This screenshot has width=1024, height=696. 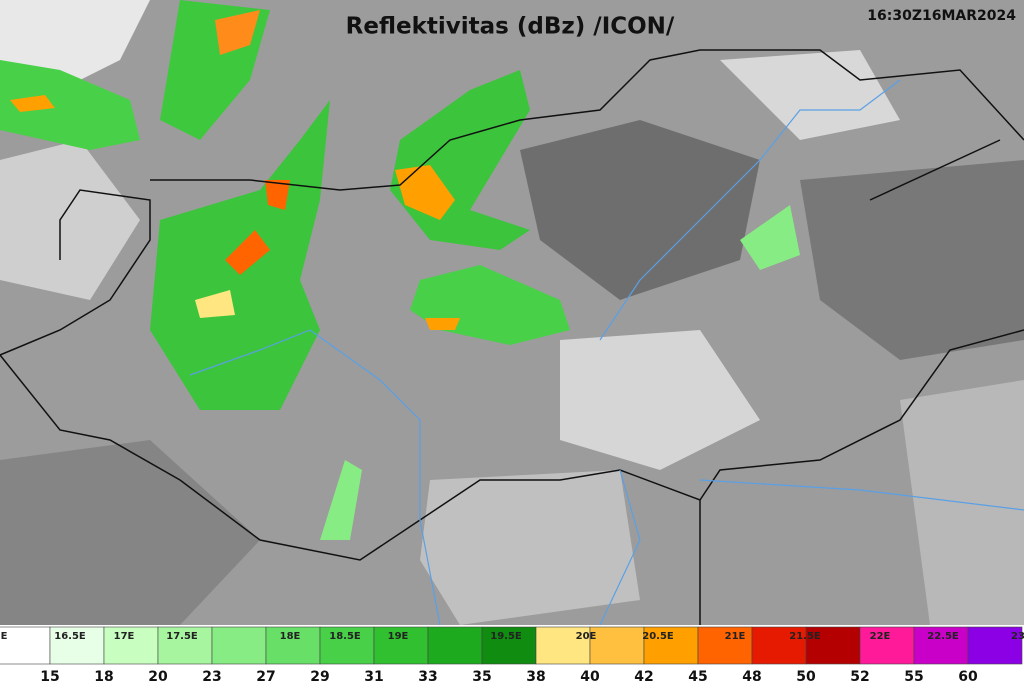 I want to click on timestamp: 16:30Z16MAR2024, so click(x=941, y=16).